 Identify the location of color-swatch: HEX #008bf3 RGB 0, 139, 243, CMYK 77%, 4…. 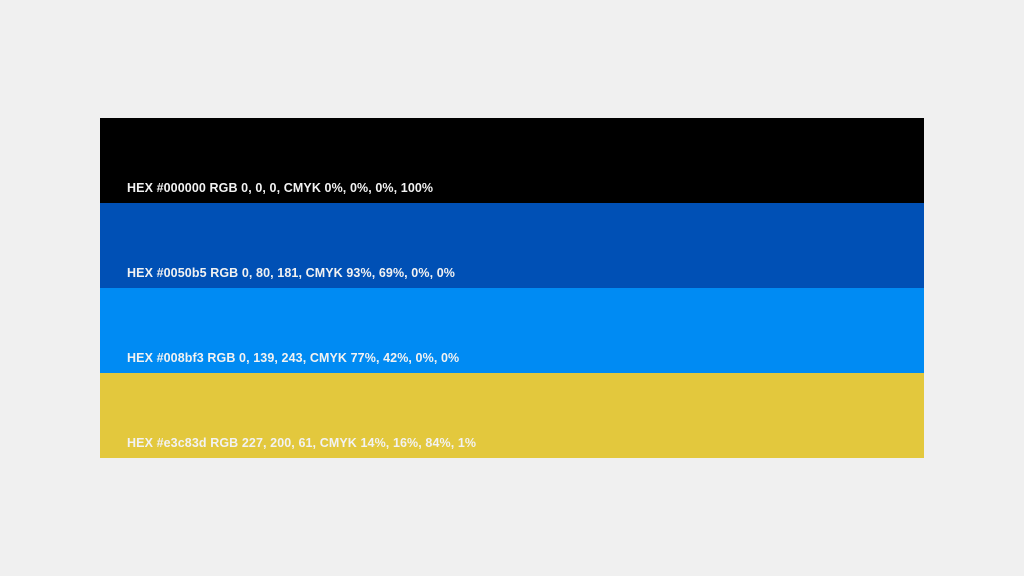
(512, 330).